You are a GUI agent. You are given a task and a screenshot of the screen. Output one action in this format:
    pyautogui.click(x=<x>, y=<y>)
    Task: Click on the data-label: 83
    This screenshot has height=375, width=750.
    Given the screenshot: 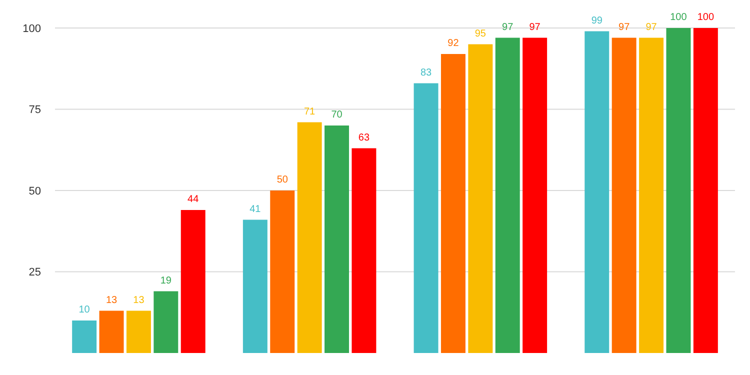 What is the action you would take?
    pyautogui.click(x=426, y=72)
    